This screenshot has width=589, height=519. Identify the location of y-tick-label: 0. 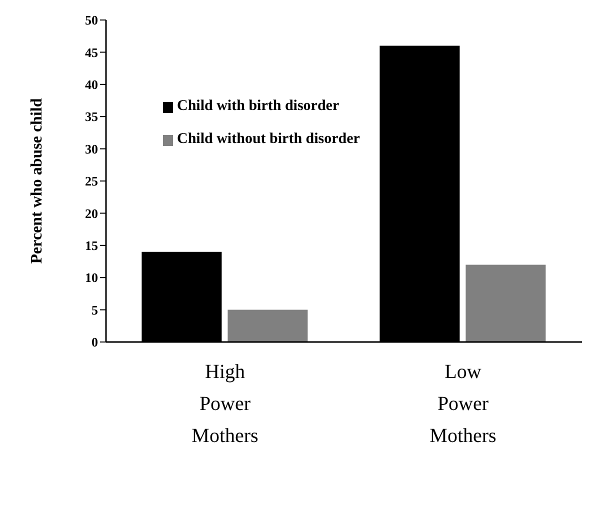
(95, 342).